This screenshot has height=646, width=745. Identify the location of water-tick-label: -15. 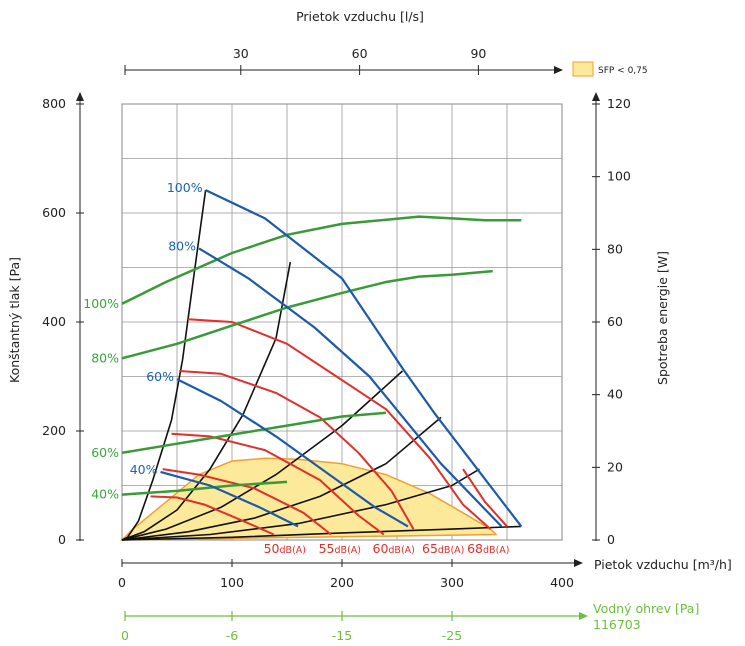
(342, 635).